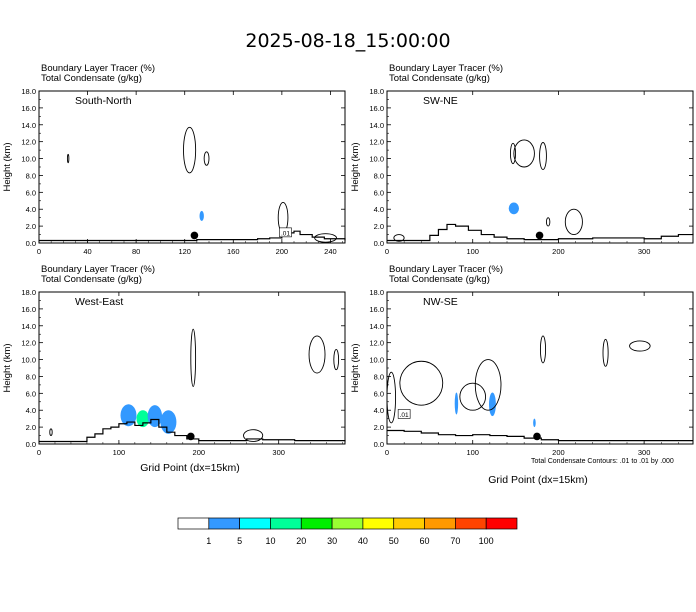  I want to click on x-tick-label: 160, so click(233, 251).